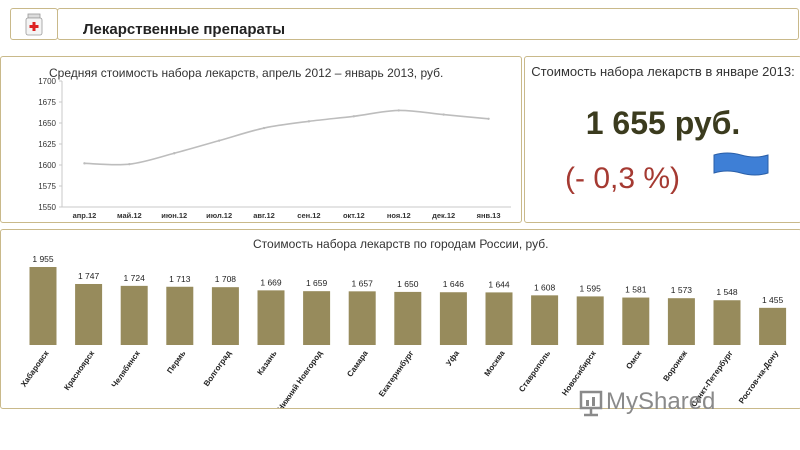  Describe the element at coordinates (47, 81) in the screenshot. I see `line-y-tick-label: 1700` at that location.